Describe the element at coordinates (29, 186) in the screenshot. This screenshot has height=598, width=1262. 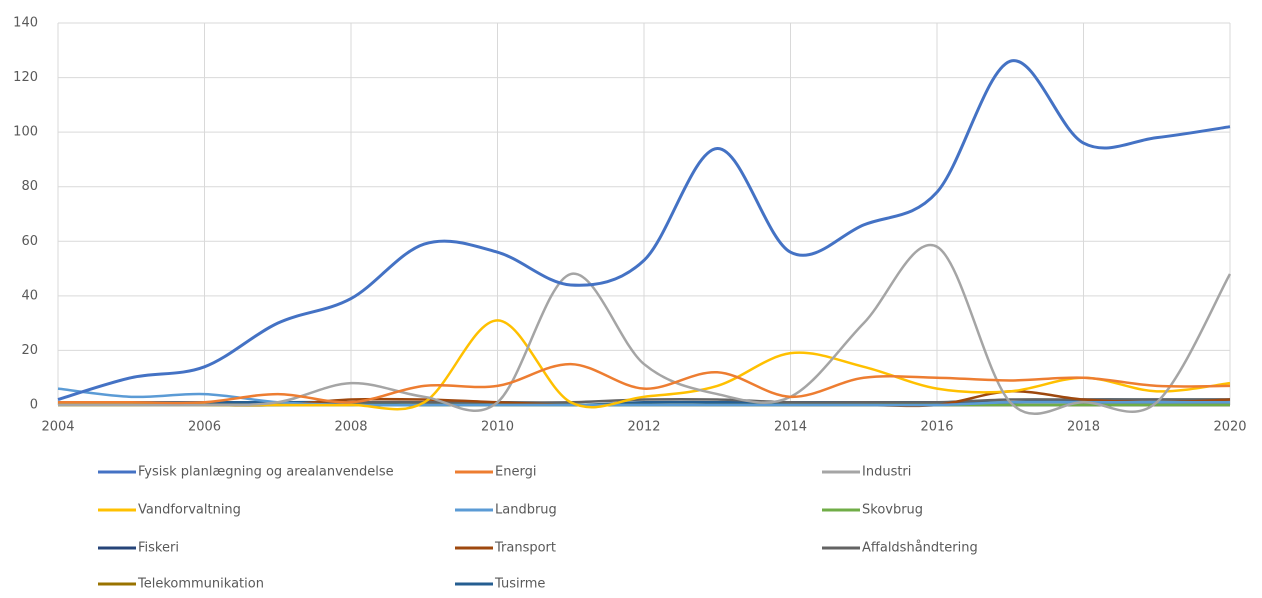
I see `y-tick-label: 80` at that location.